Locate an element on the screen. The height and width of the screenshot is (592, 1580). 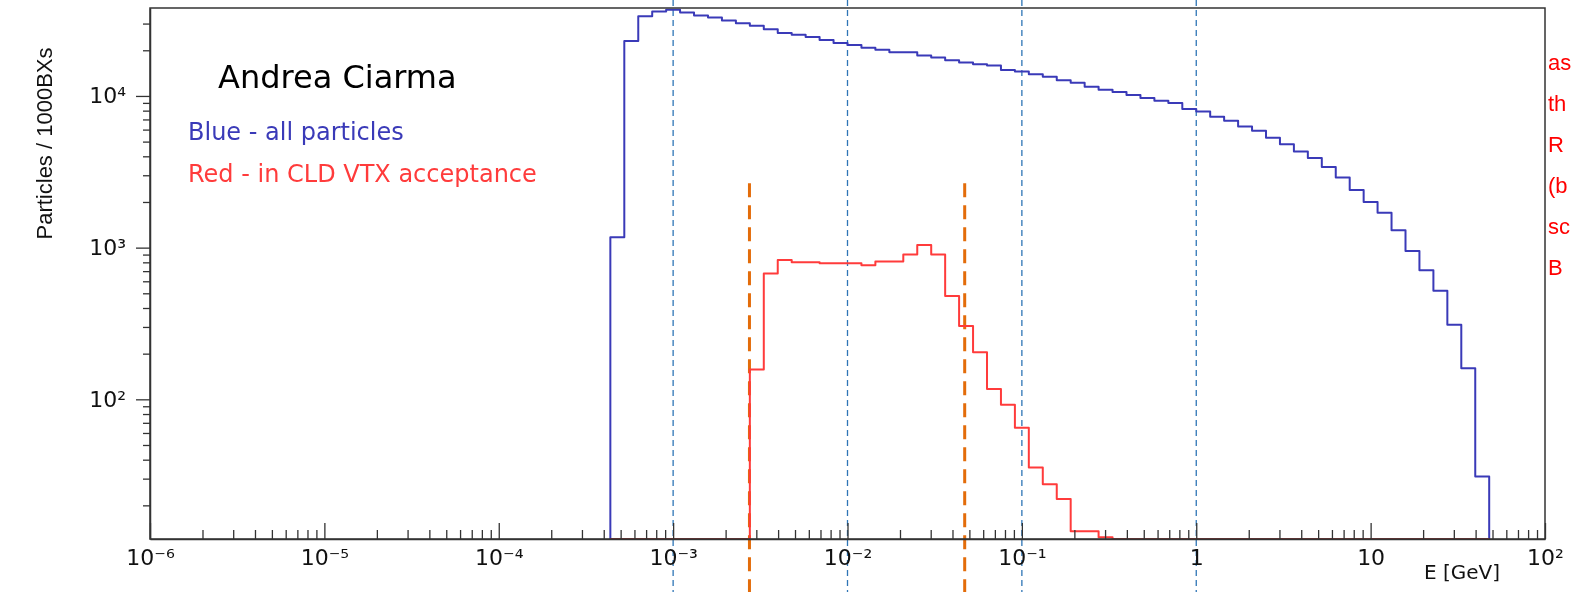
x-tick-label: 10⁻³ is located at coordinates (673, 557).